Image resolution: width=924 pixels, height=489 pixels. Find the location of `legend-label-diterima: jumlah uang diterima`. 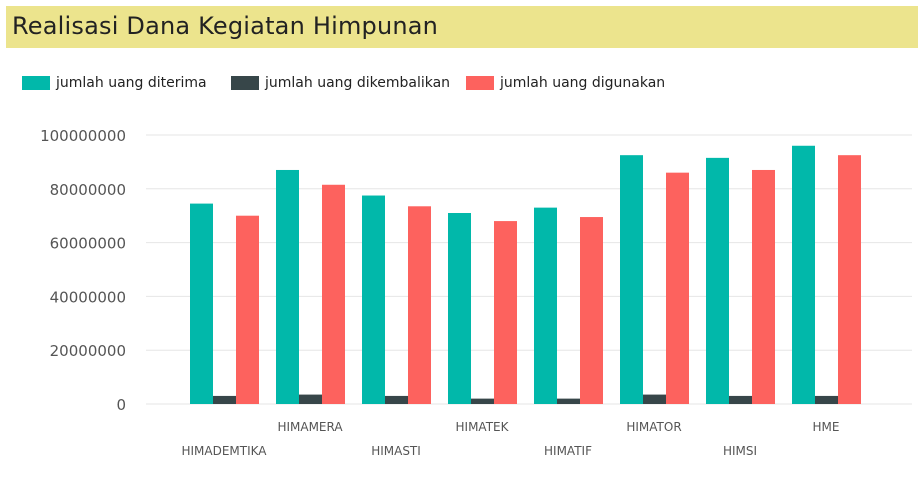

legend-label-diterima: jumlah uang diterima is located at coordinates (131, 83).